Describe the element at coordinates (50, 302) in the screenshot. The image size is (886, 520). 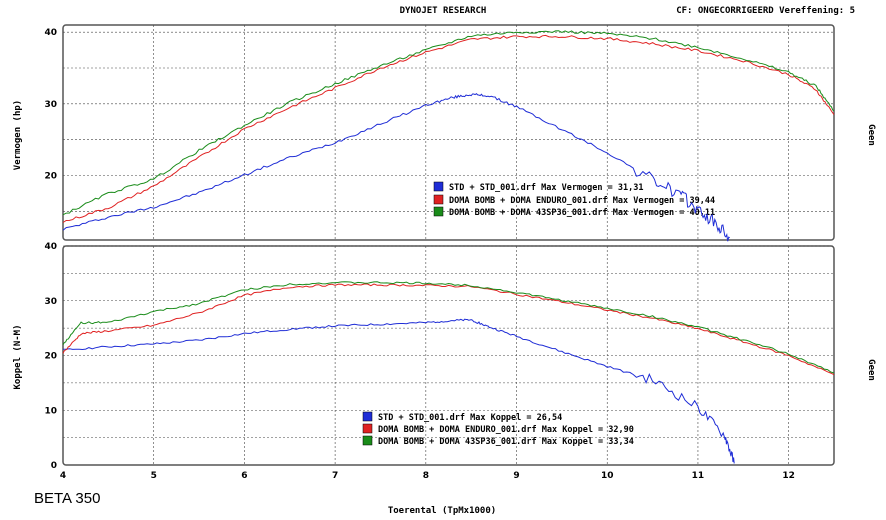
I see `panel-1-ytick-30: 30` at that location.